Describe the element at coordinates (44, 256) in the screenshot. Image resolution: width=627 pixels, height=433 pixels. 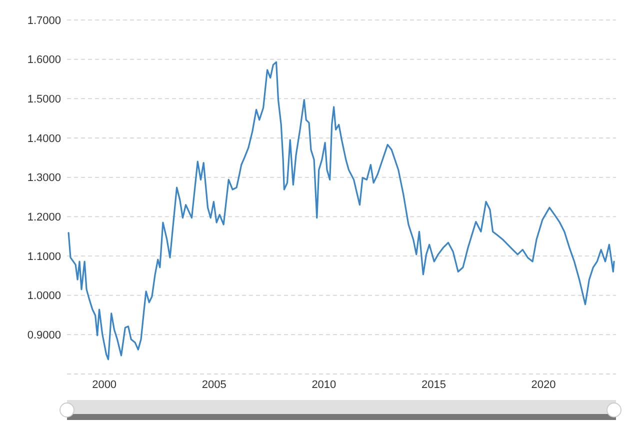
I see `y-tick-label: 1.1000` at that location.